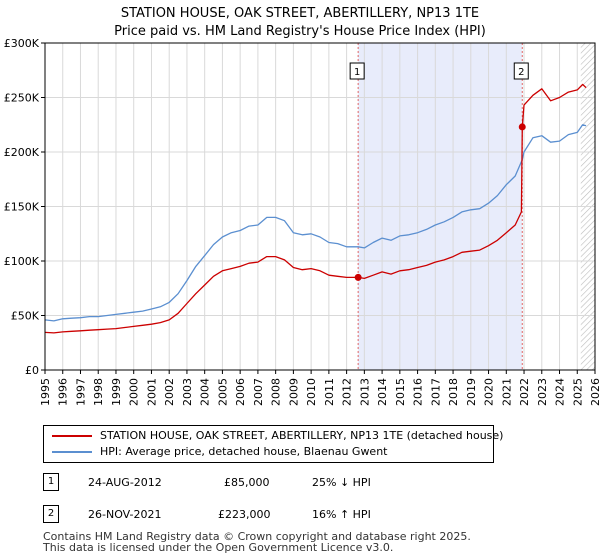 Image resolution: width=600 pixels, height=560 pixels. Describe the element at coordinates (524, 392) in the screenshot. I see `x-tick-label: 2022` at that location.